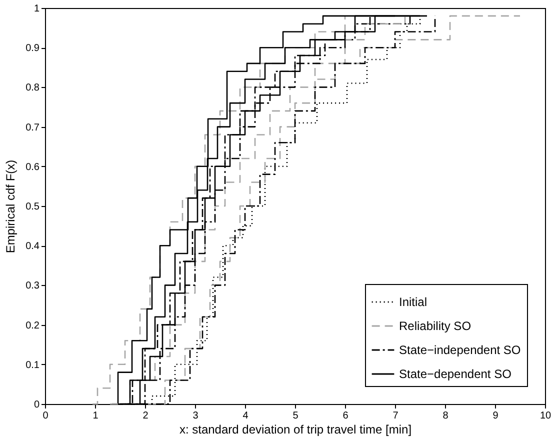  I want to click on y-tick-label: 0.2, so click(33, 326).